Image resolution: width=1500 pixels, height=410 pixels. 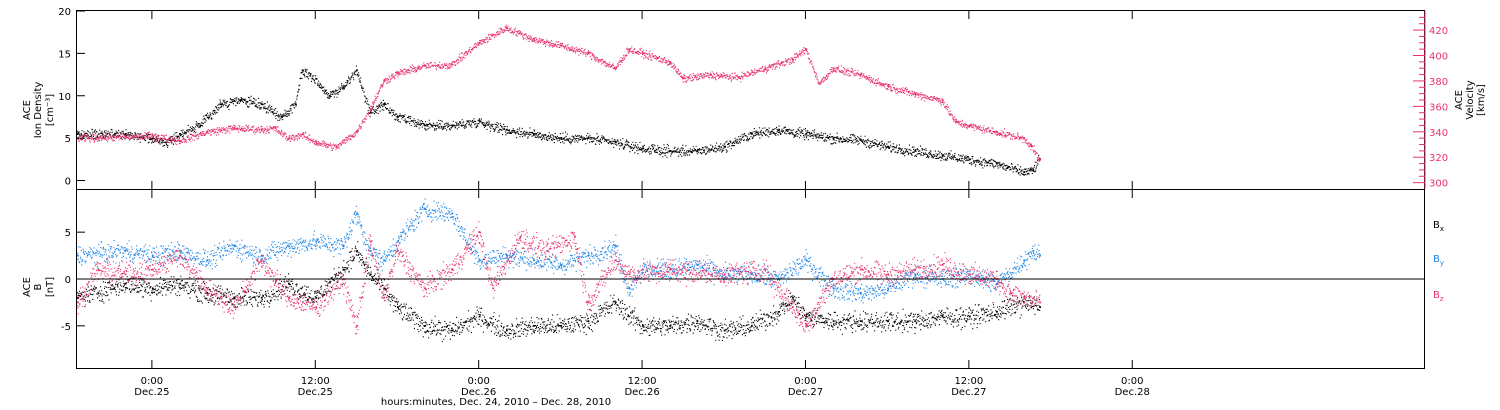 What do you see at coordinates (1438, 107) in the screenshot?
I see `velocity-tick-label: 360` at bounding box center [1438, 107].